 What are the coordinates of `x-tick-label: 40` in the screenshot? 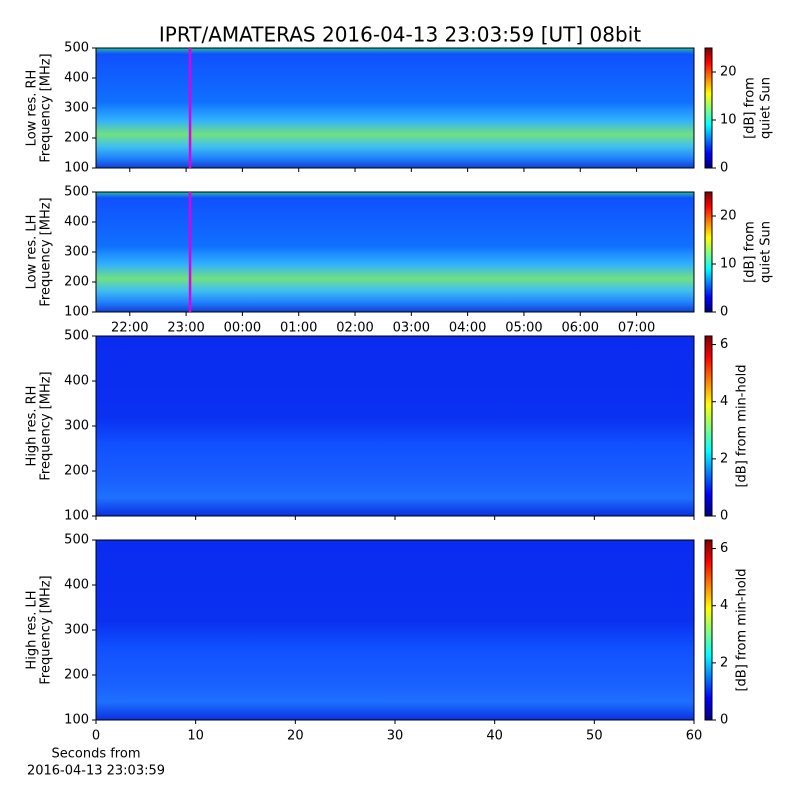 It's located at (494, 736).